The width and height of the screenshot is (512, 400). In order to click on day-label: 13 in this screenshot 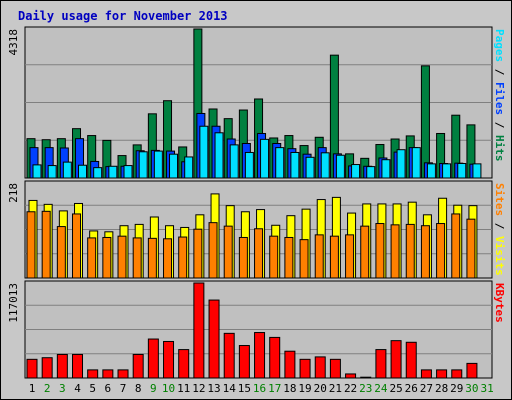, I will do `click(213, 388)`.